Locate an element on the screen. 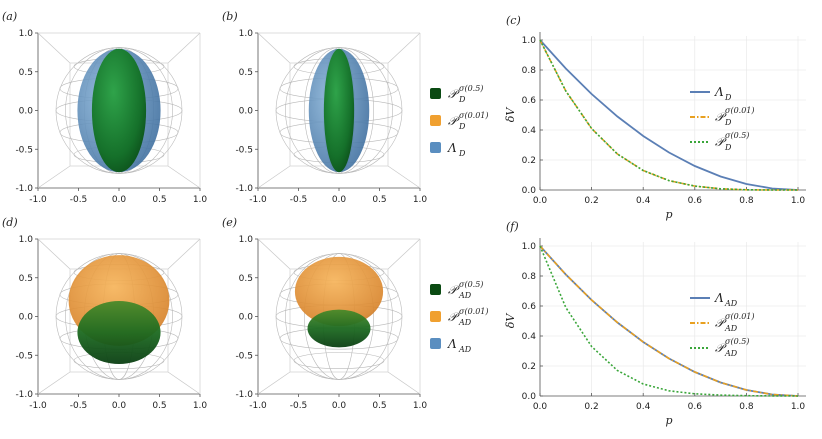 This screenshot has width=822, height=439. legend-item: 𝒫 ADσ(0.01) is located at coordinates (459, 317).